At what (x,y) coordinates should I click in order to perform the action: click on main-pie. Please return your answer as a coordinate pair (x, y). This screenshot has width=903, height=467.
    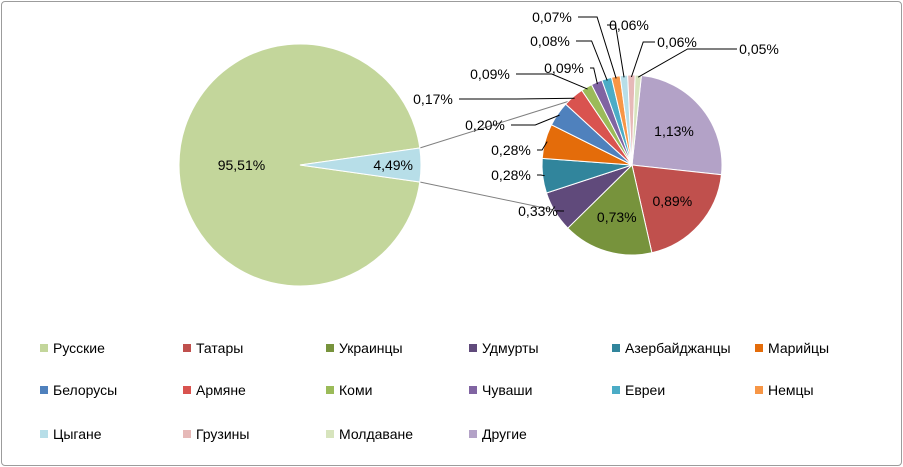
    Looking at the image, I should click on (300, 165).